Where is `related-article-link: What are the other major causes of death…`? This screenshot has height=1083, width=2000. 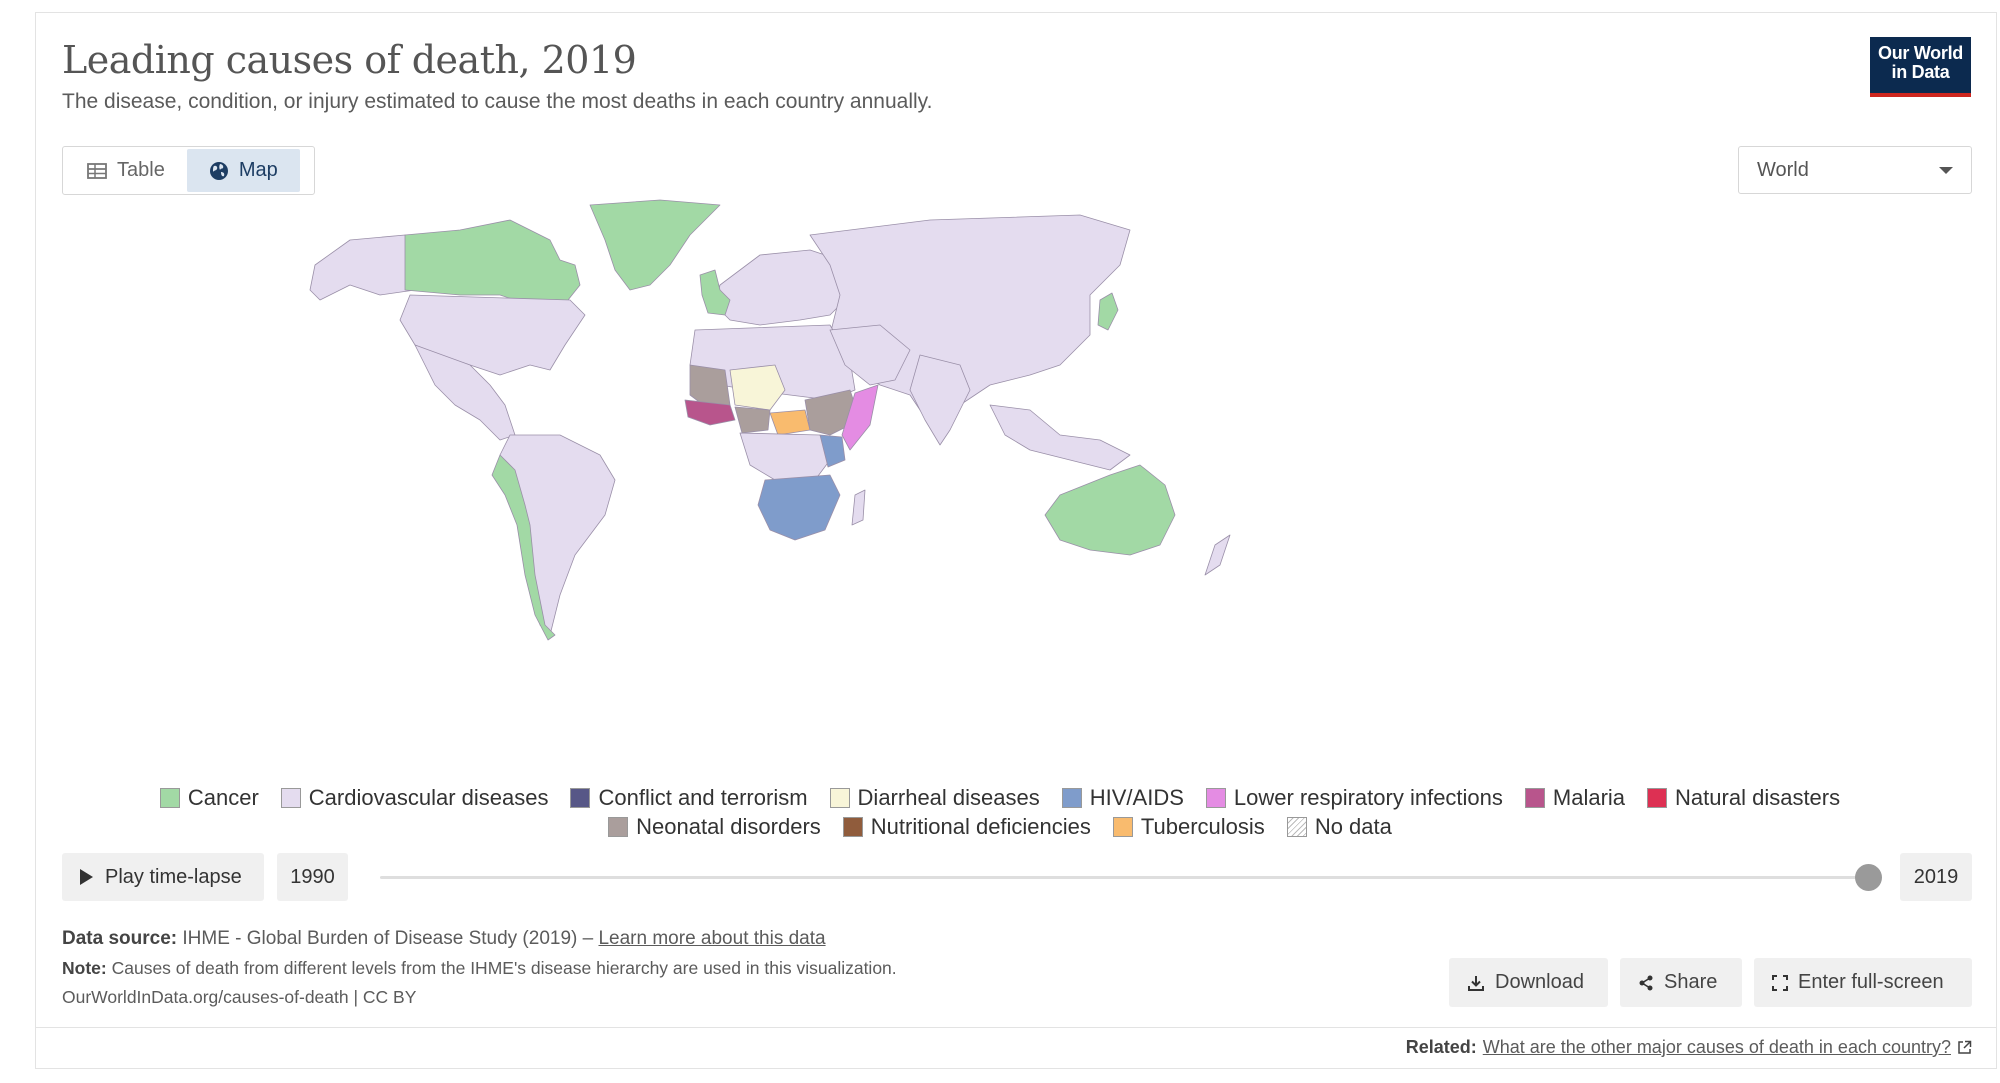
related-article-link: What are the other major causes of death… is located at coordinates (1716, 1047).